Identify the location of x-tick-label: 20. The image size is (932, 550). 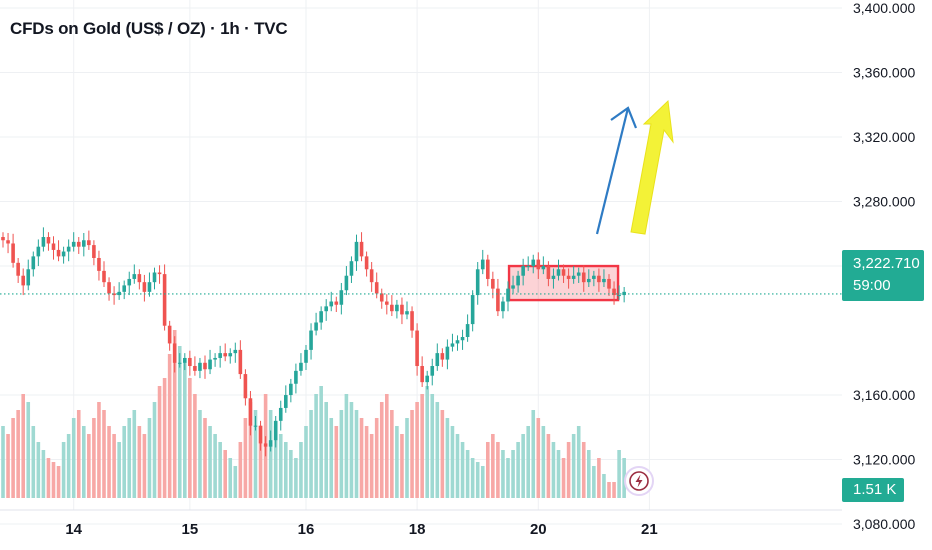
(538, 529).